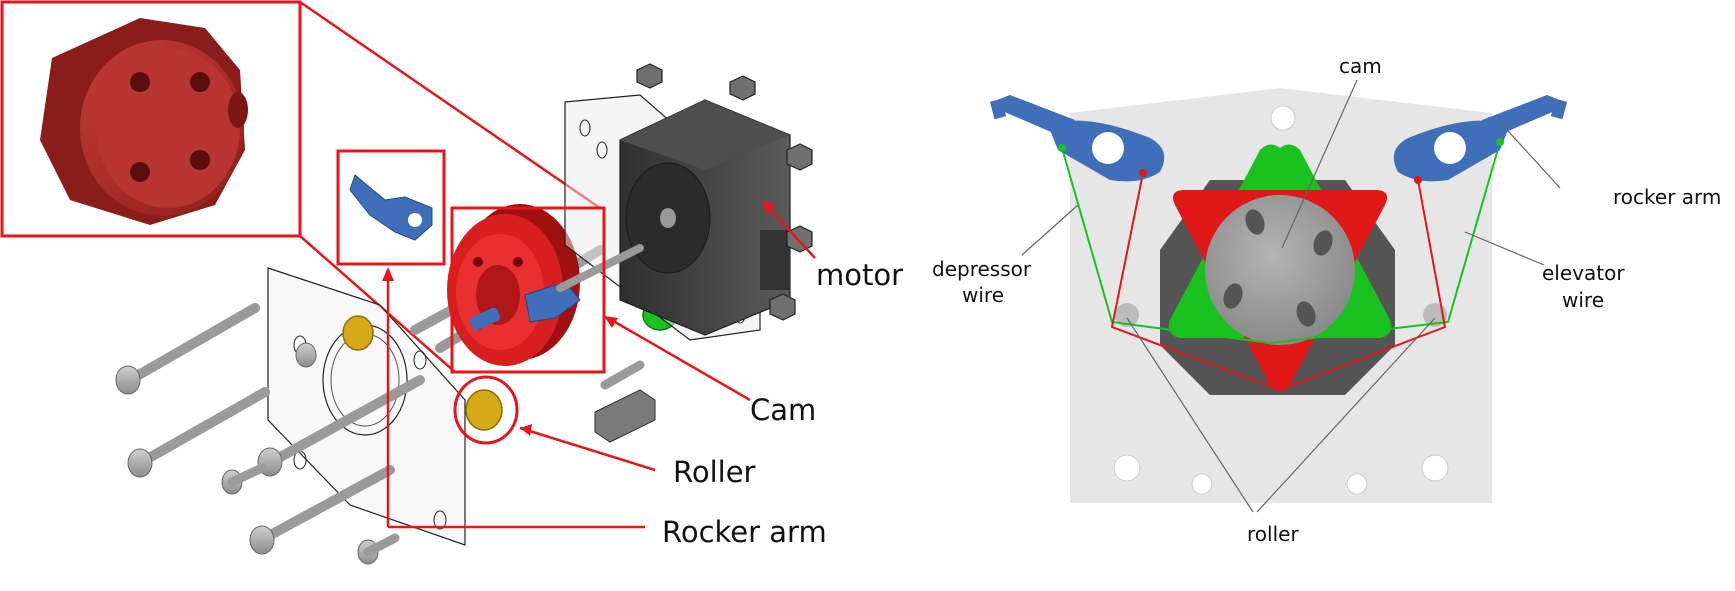  I want to click on inset-cam-body, so click(144, 121).